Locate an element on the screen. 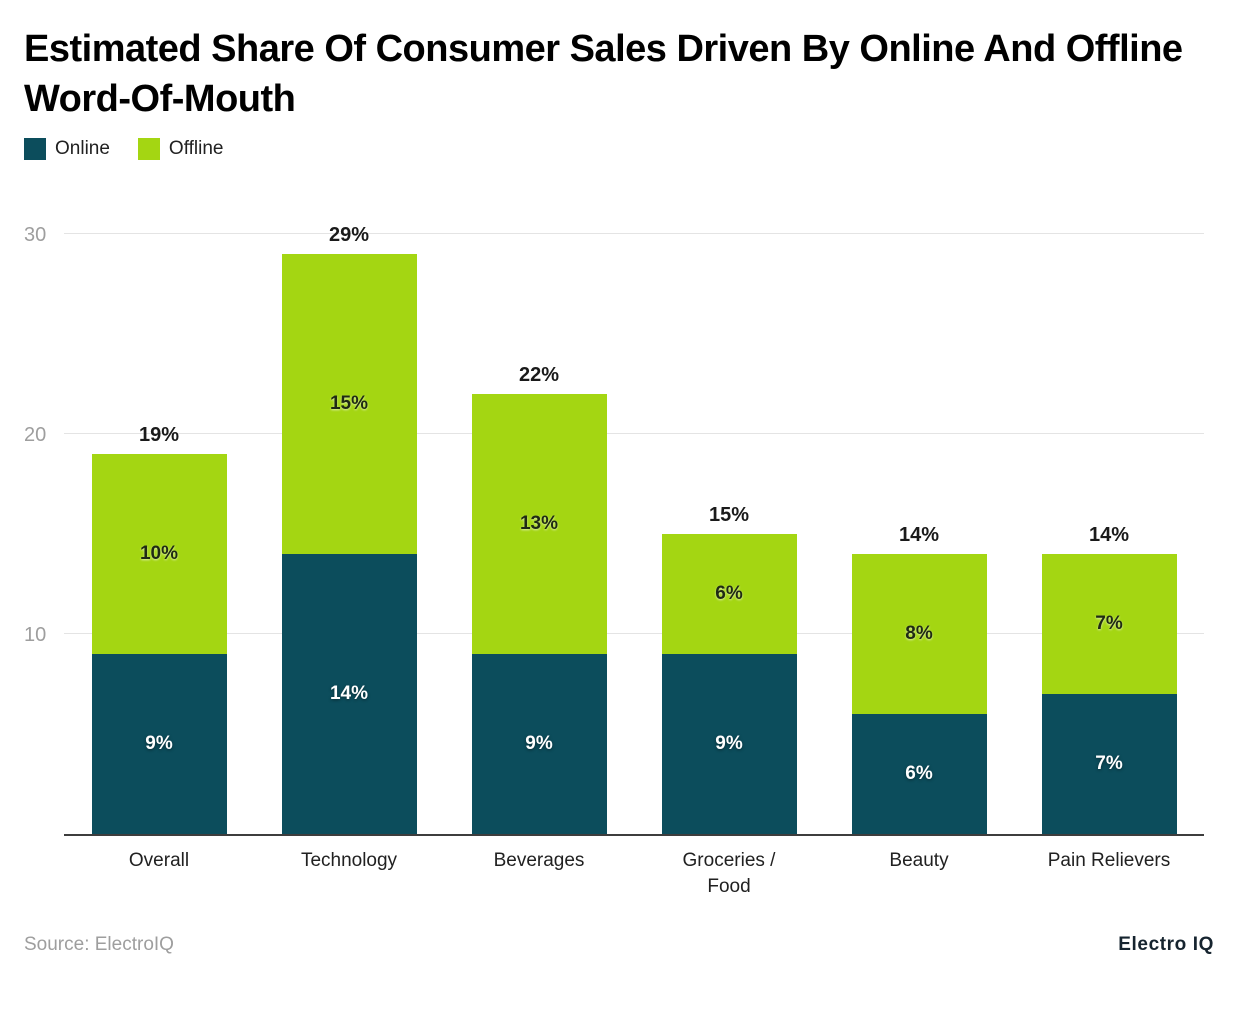 The height and width of the screenshot is (1012, 1240). category-label: Beverages is located at coordinates (539, 861).